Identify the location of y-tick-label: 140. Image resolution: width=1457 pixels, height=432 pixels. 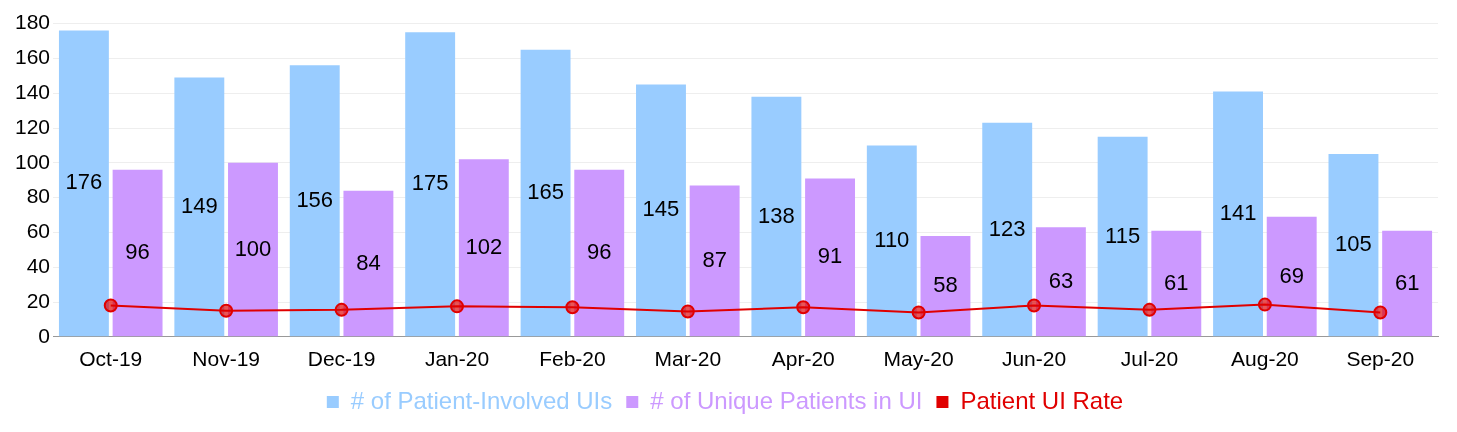
(32, 91).